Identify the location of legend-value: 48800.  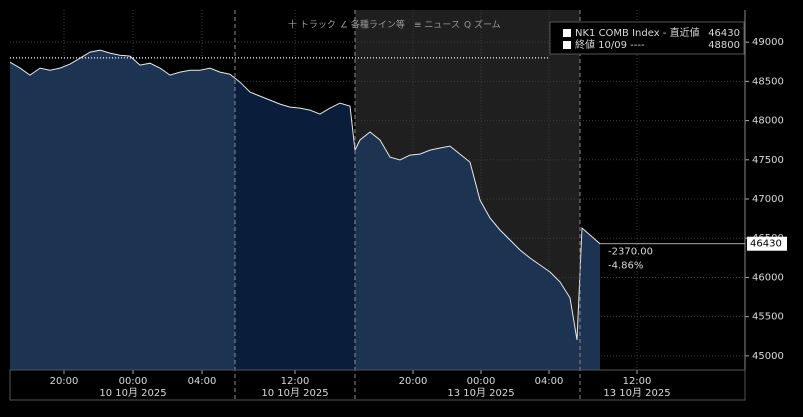
(724, 45).